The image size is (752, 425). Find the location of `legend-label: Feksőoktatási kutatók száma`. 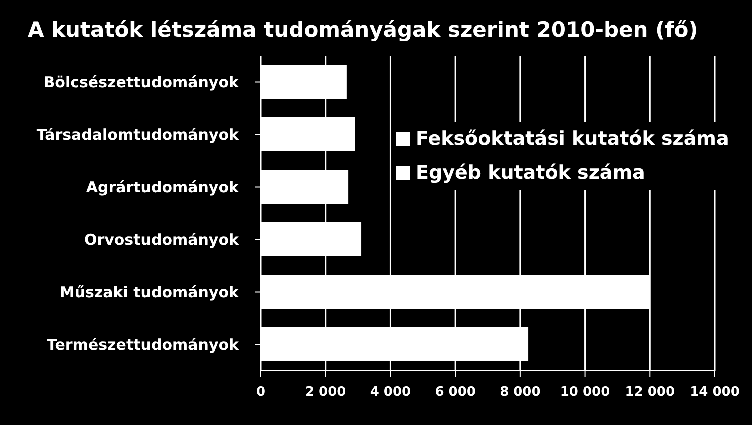

legend-label: Feksőoktatási kutatók száma is located at coordinates (573, 139).